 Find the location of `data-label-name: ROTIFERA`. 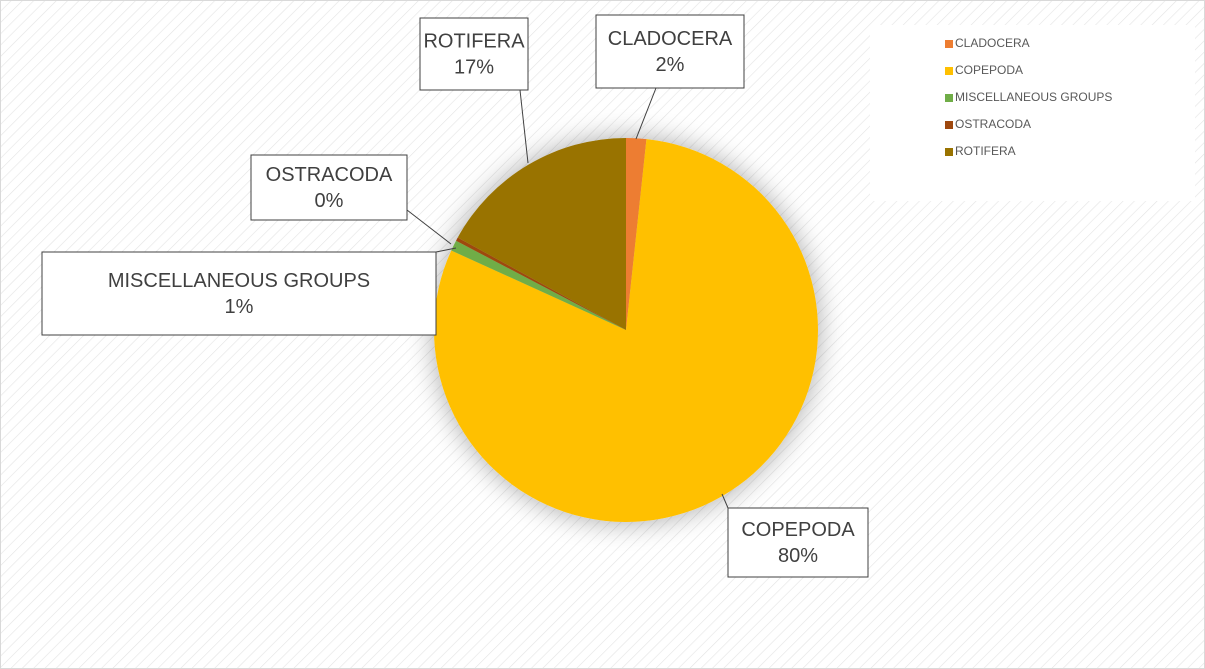

data-label-name: ROTIFERA is located at coordinates (474, 41).